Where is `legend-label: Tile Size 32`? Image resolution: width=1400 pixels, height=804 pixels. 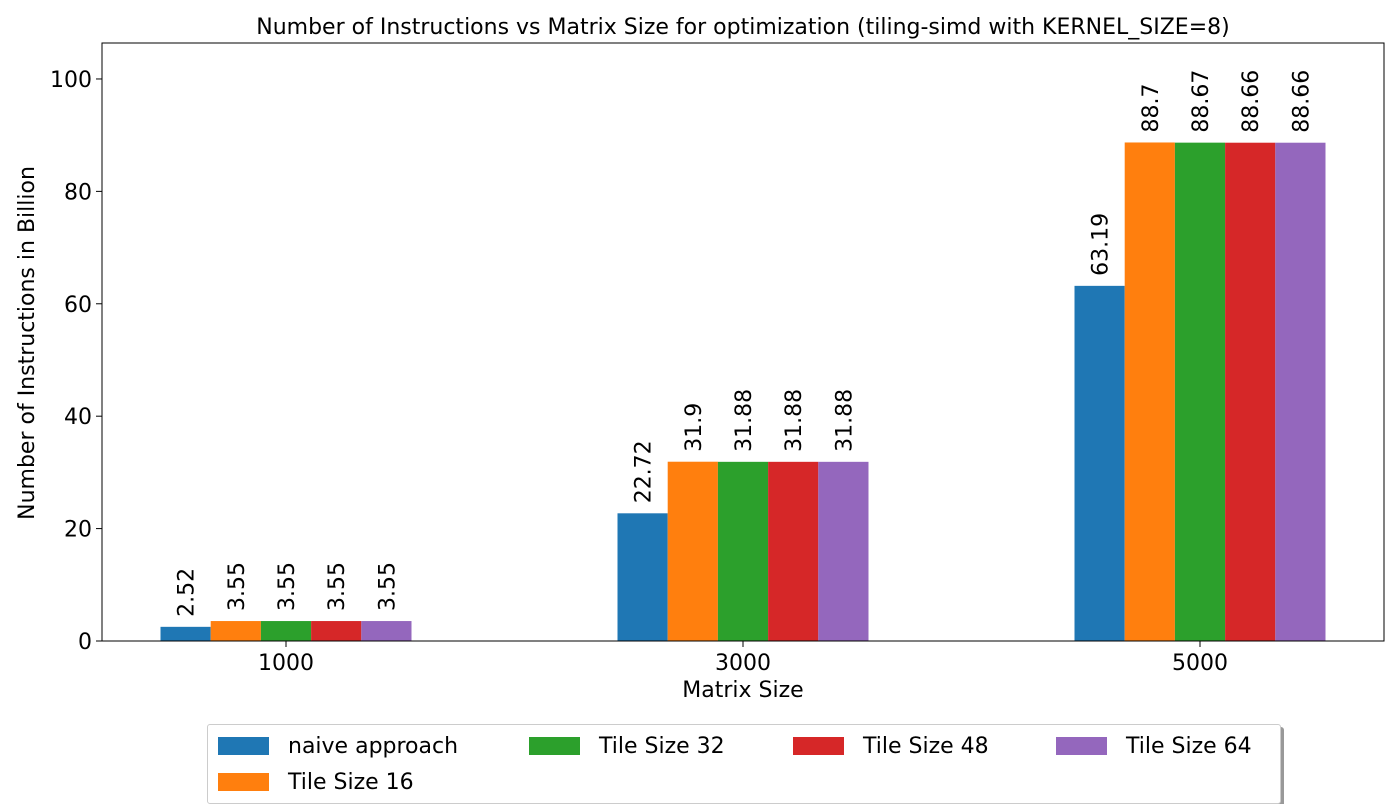 legend-label: Tile Size 32 is located at coordinates (662, 746).